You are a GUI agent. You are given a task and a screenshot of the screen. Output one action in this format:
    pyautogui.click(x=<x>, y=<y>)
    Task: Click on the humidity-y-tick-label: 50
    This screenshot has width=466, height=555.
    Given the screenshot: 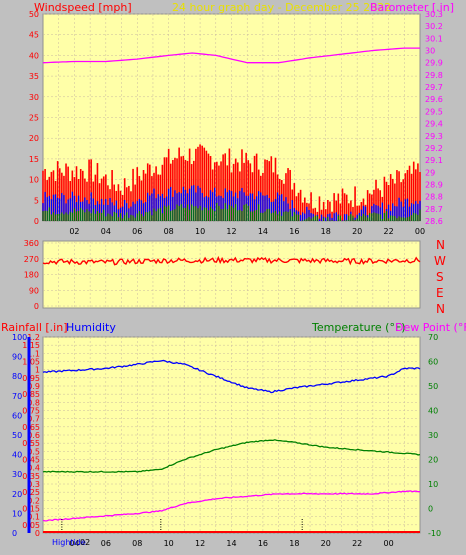 What is the action you would take?
    pyautogui.click(x=17, y=435)
    